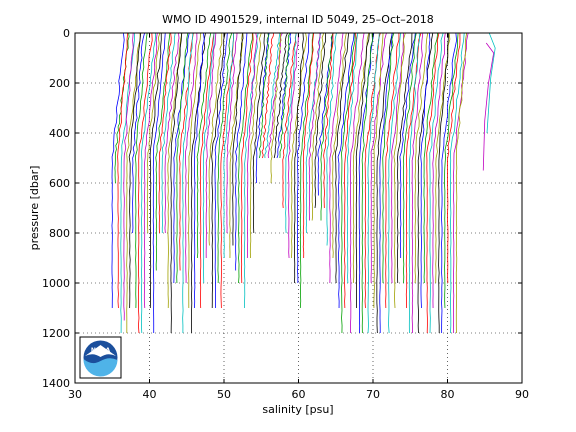  Describe the element at coordinates (299, 394) in the screenshot. I see `x-tick-label: 60` at that location.